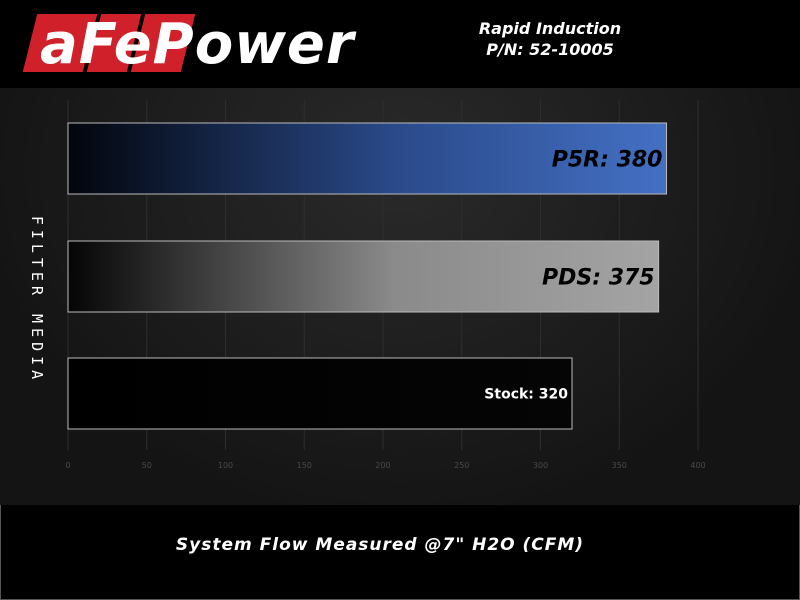  I want to click on title-part-number: P/N: 52-10005, so click(550, 49).